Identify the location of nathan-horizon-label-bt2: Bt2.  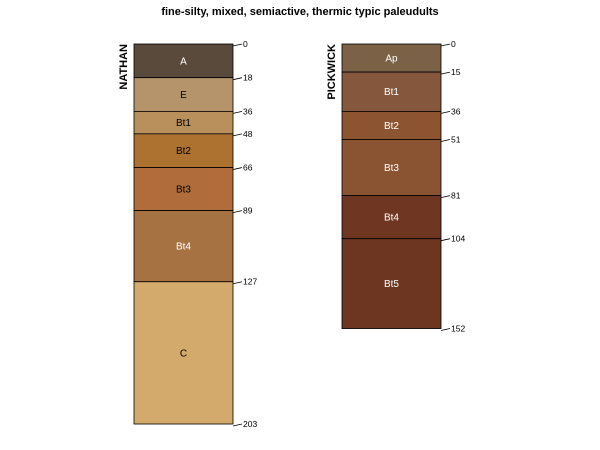
(183, 151).